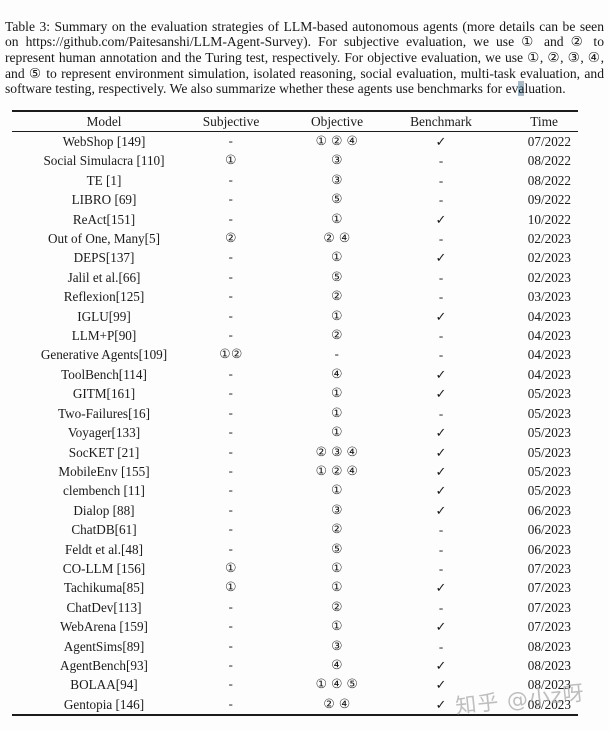  What do you see at coordinates (104, 219) in the screenshot?
I see `model-cell: ReAct[151]` at bounding box center [104, 219].